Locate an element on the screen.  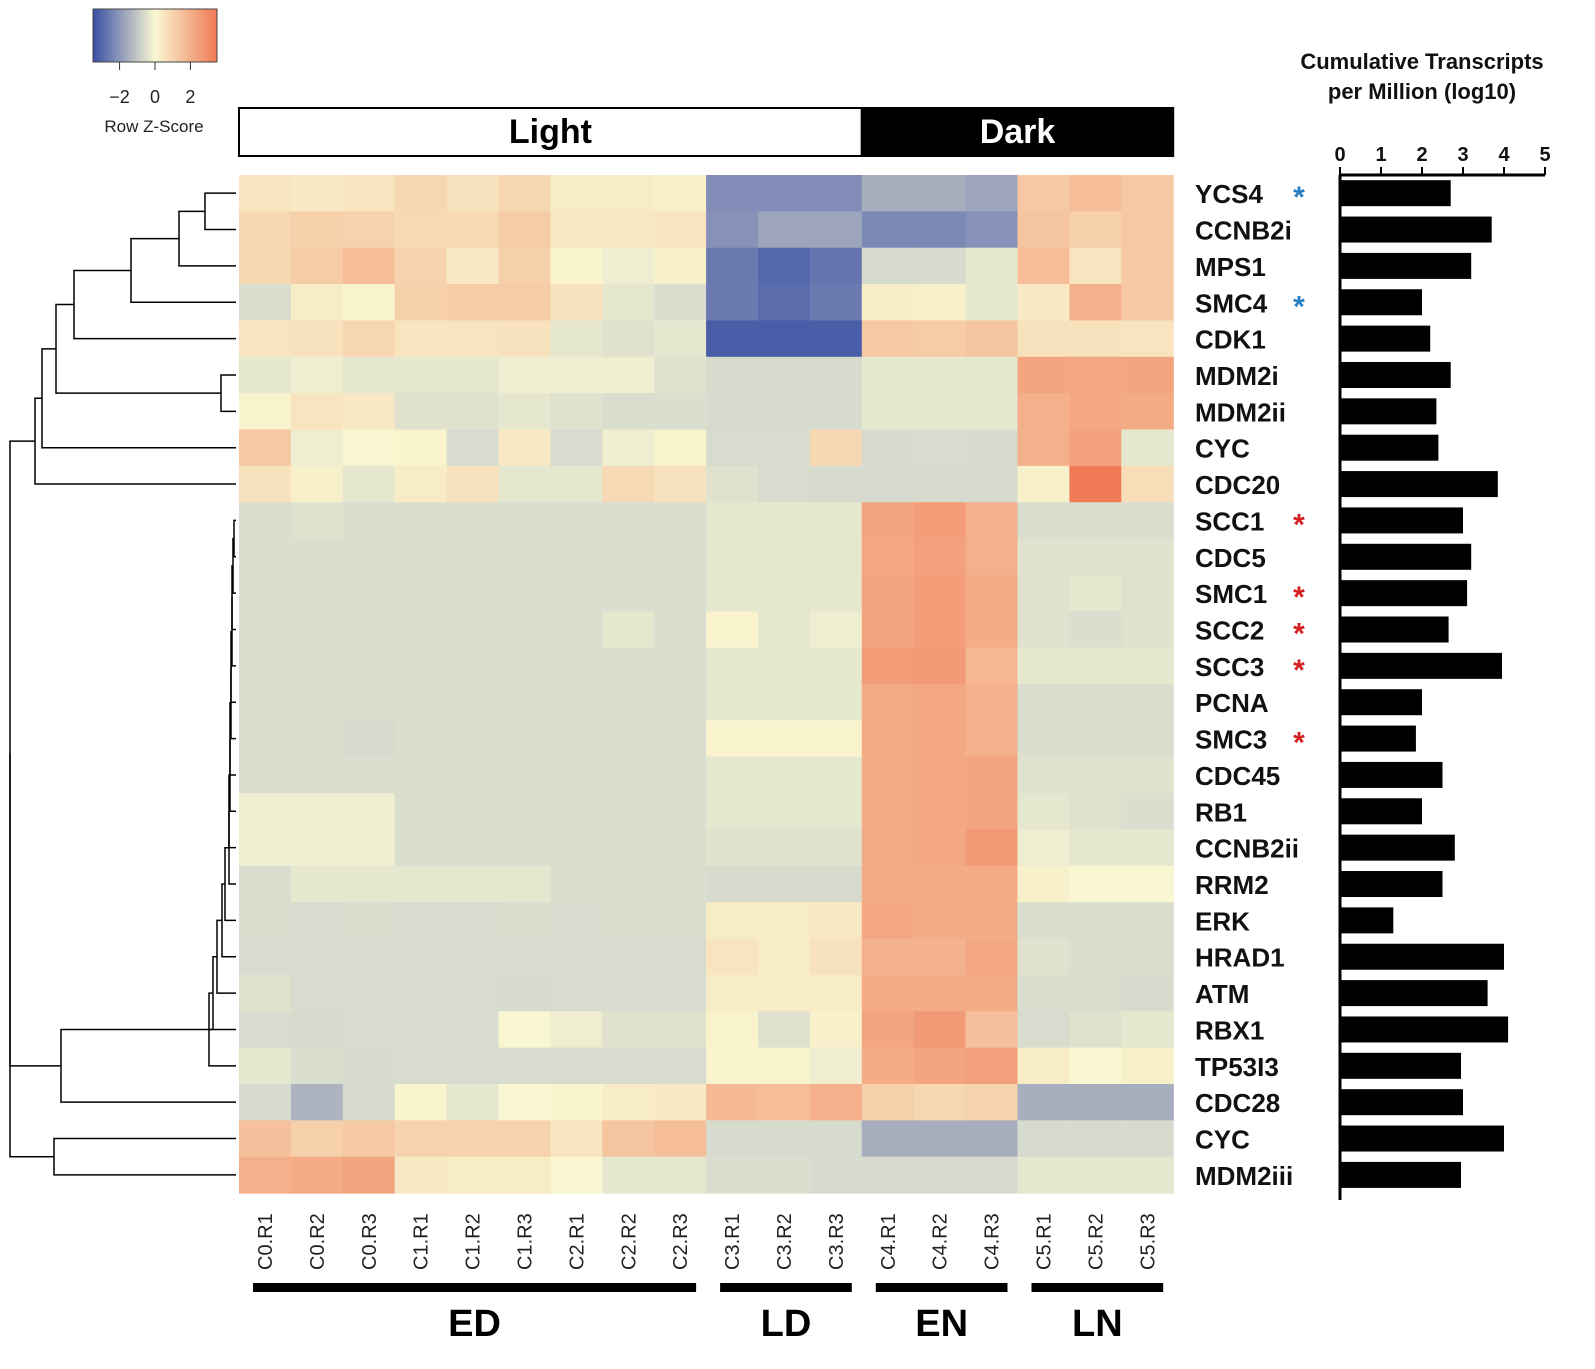
column-label: C2.R1 is located at coordinates (577, 1241).